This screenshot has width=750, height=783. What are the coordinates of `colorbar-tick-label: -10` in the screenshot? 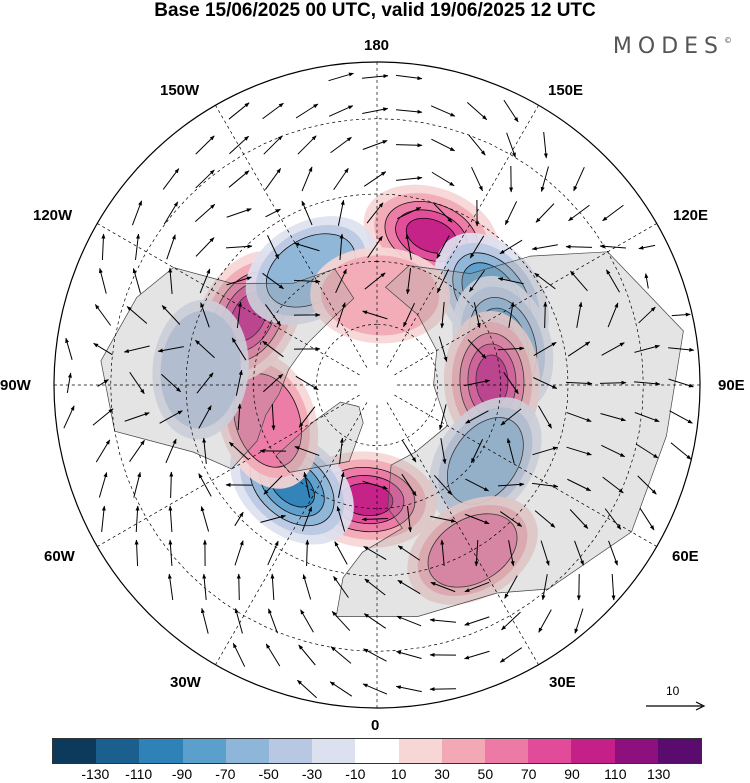 It's located at (355, 774).